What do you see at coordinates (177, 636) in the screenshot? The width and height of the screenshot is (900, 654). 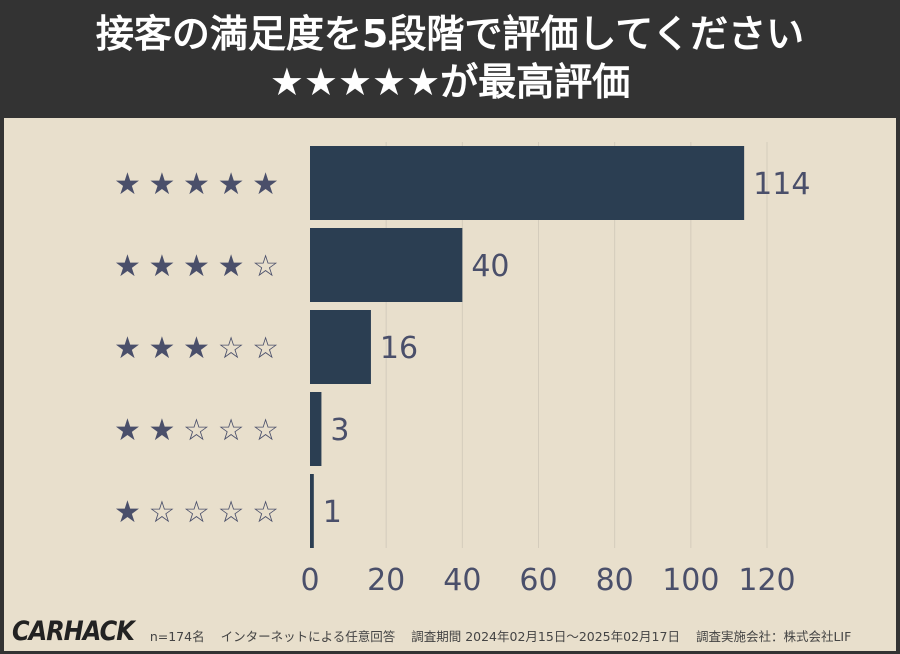 I see `sample-size: n=174名` at bounding box center [177, 636].